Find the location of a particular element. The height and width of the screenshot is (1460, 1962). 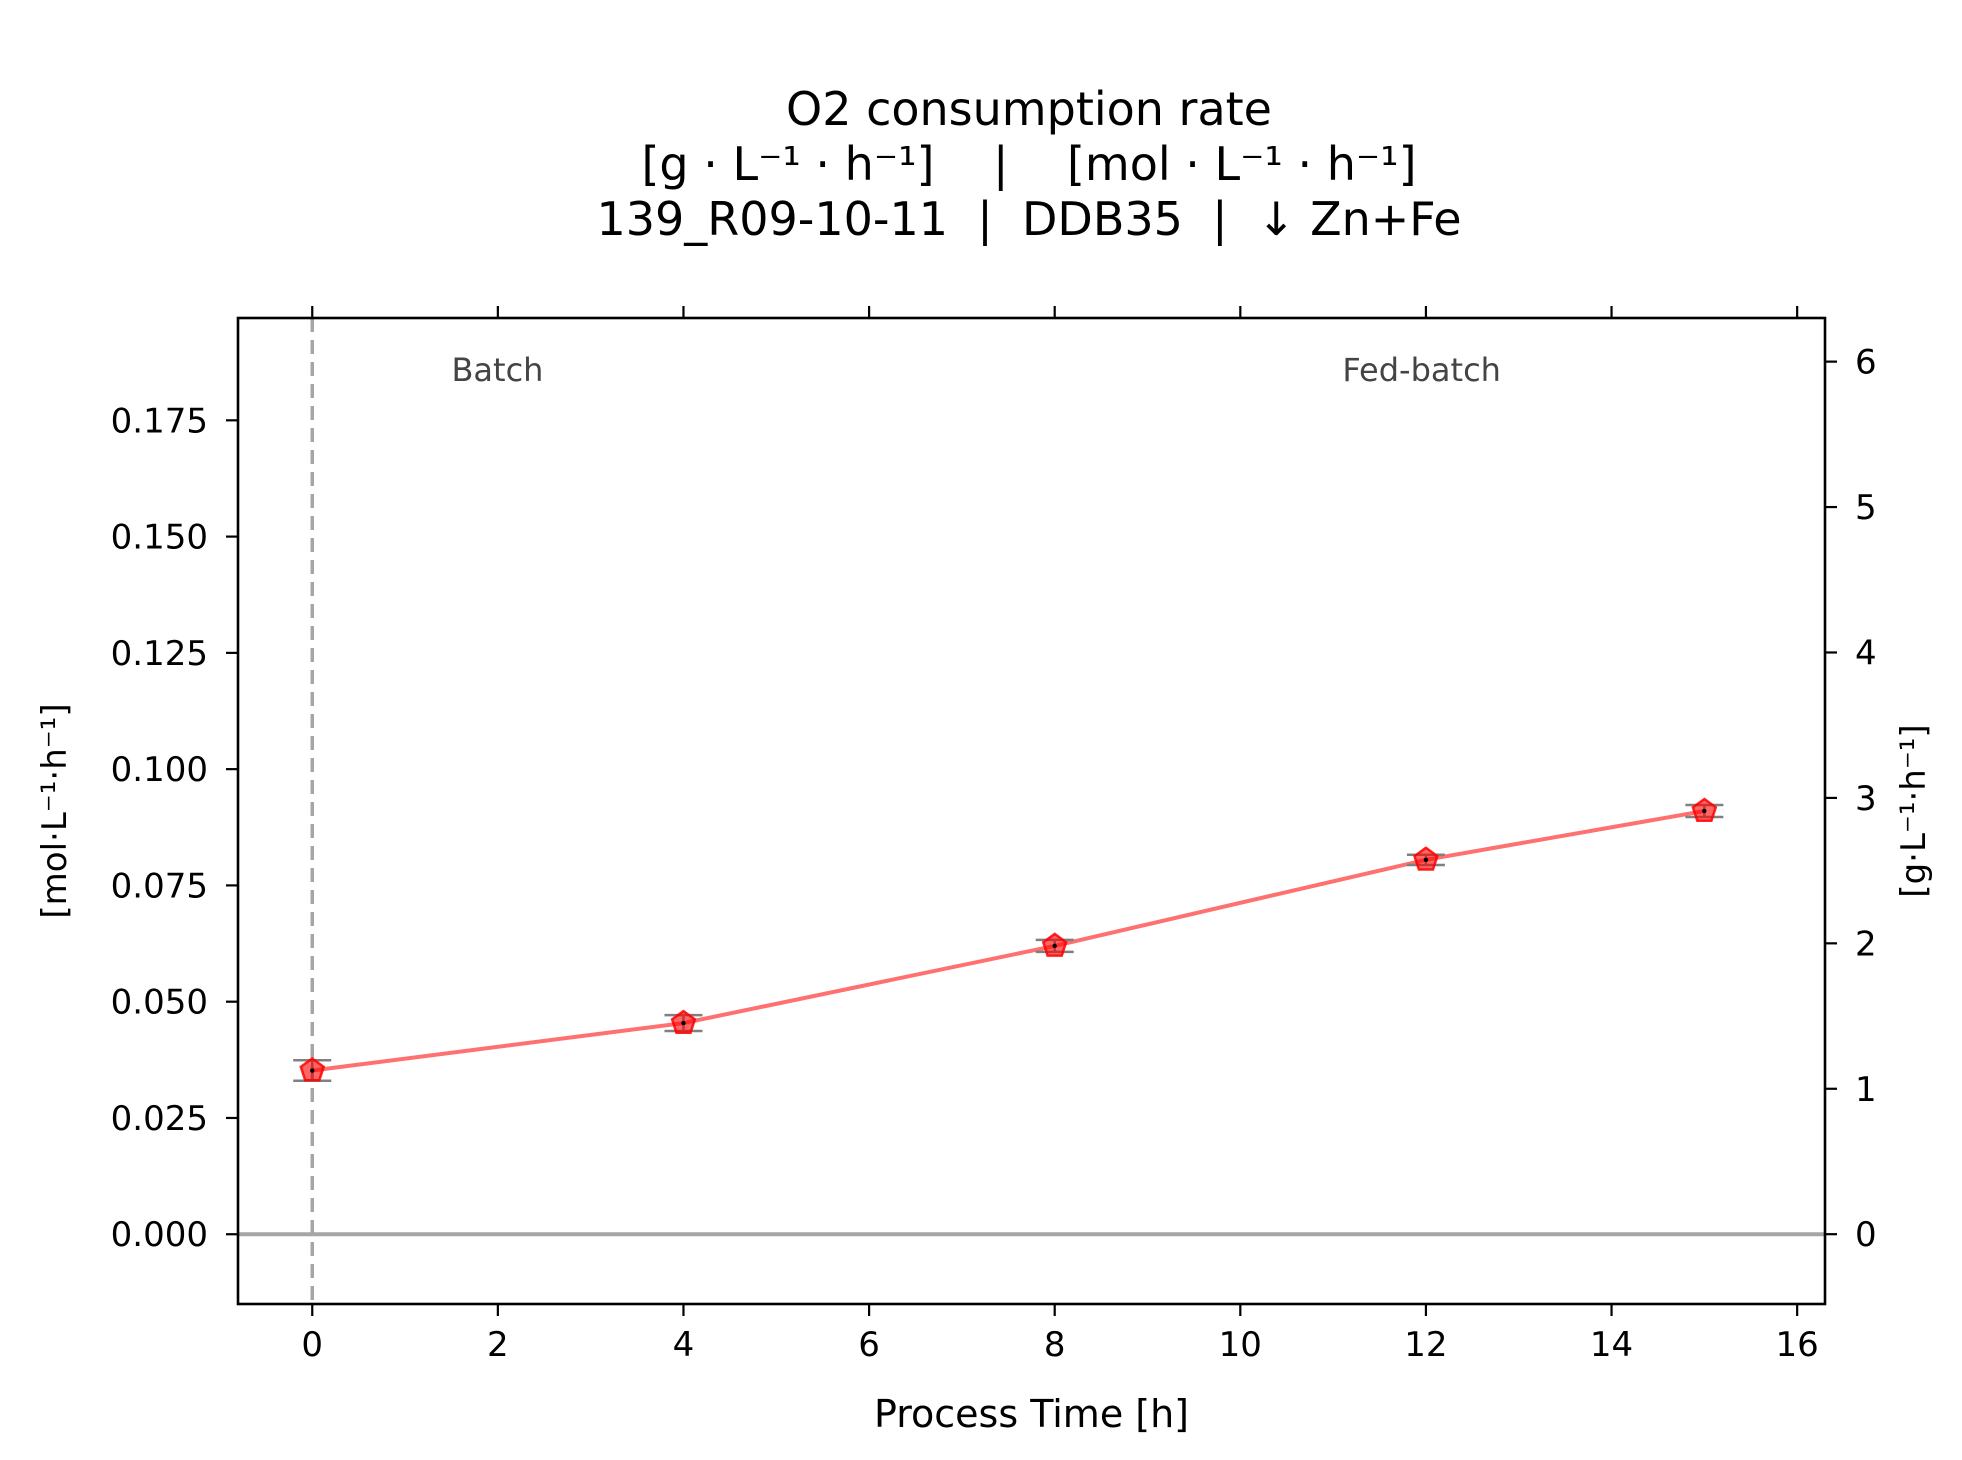

chart-subtitle-units: [g · L⁻¹ · h⁻¹] | [mol · L⁻¹ · h⁻¹] is located at coordinates (1029, 164).